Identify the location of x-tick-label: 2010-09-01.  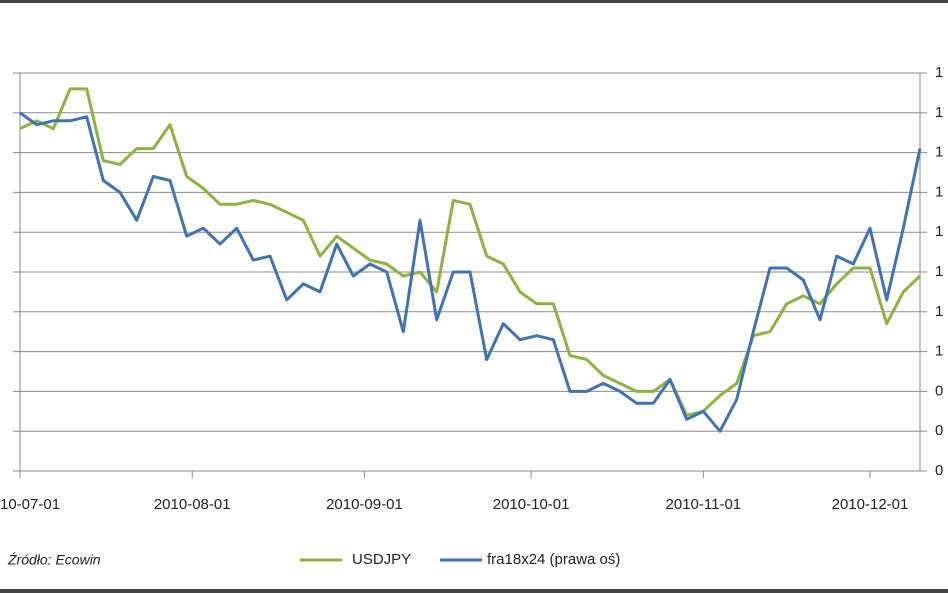
(364, 504).